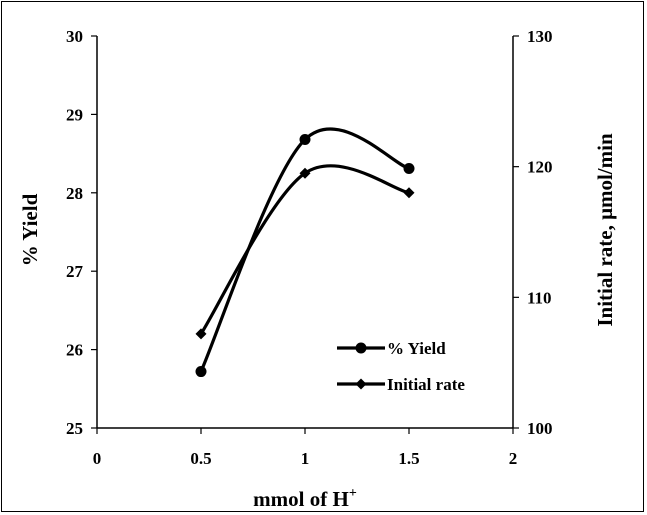  Describe the element at coordinates (513, 458) in the screenshot. I see `x-tick-label: 2` at that location.